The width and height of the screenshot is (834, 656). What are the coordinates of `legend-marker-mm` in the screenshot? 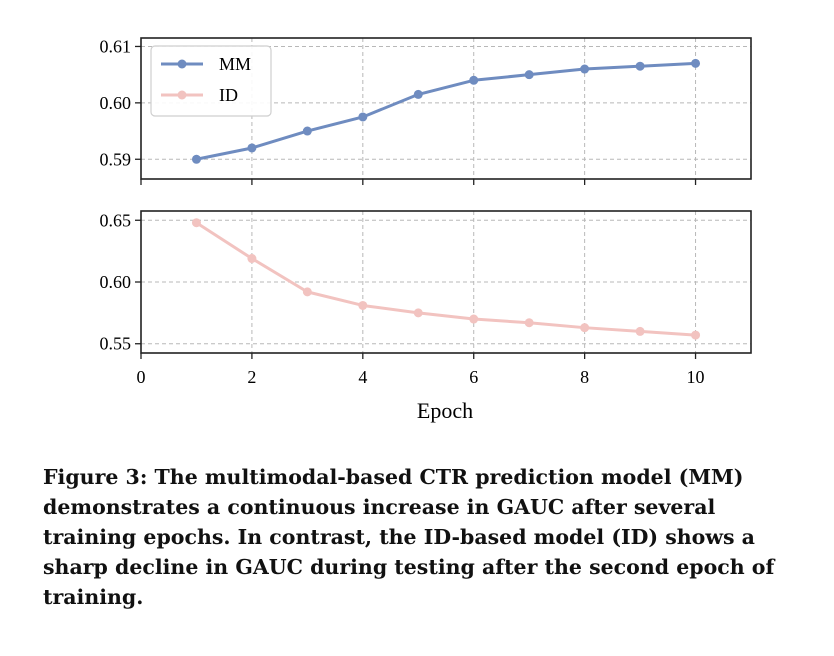 It's located at (182, 64).